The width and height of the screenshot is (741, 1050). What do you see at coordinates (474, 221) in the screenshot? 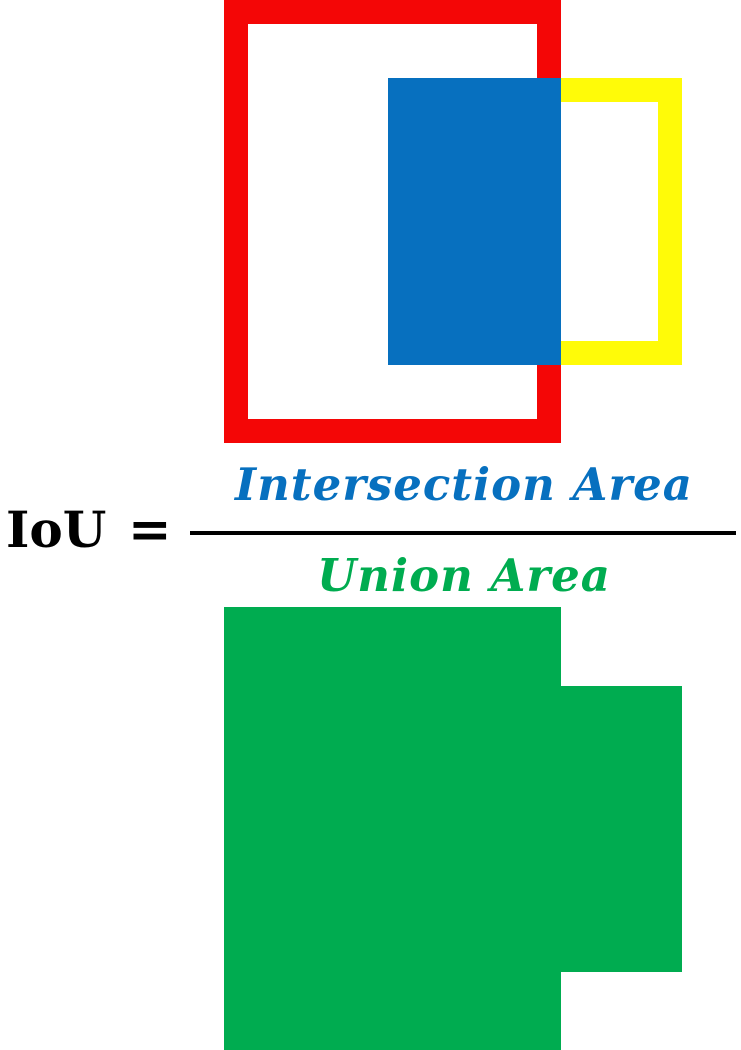
I see `intersection-area-fill` at bounding box center [474, 221].